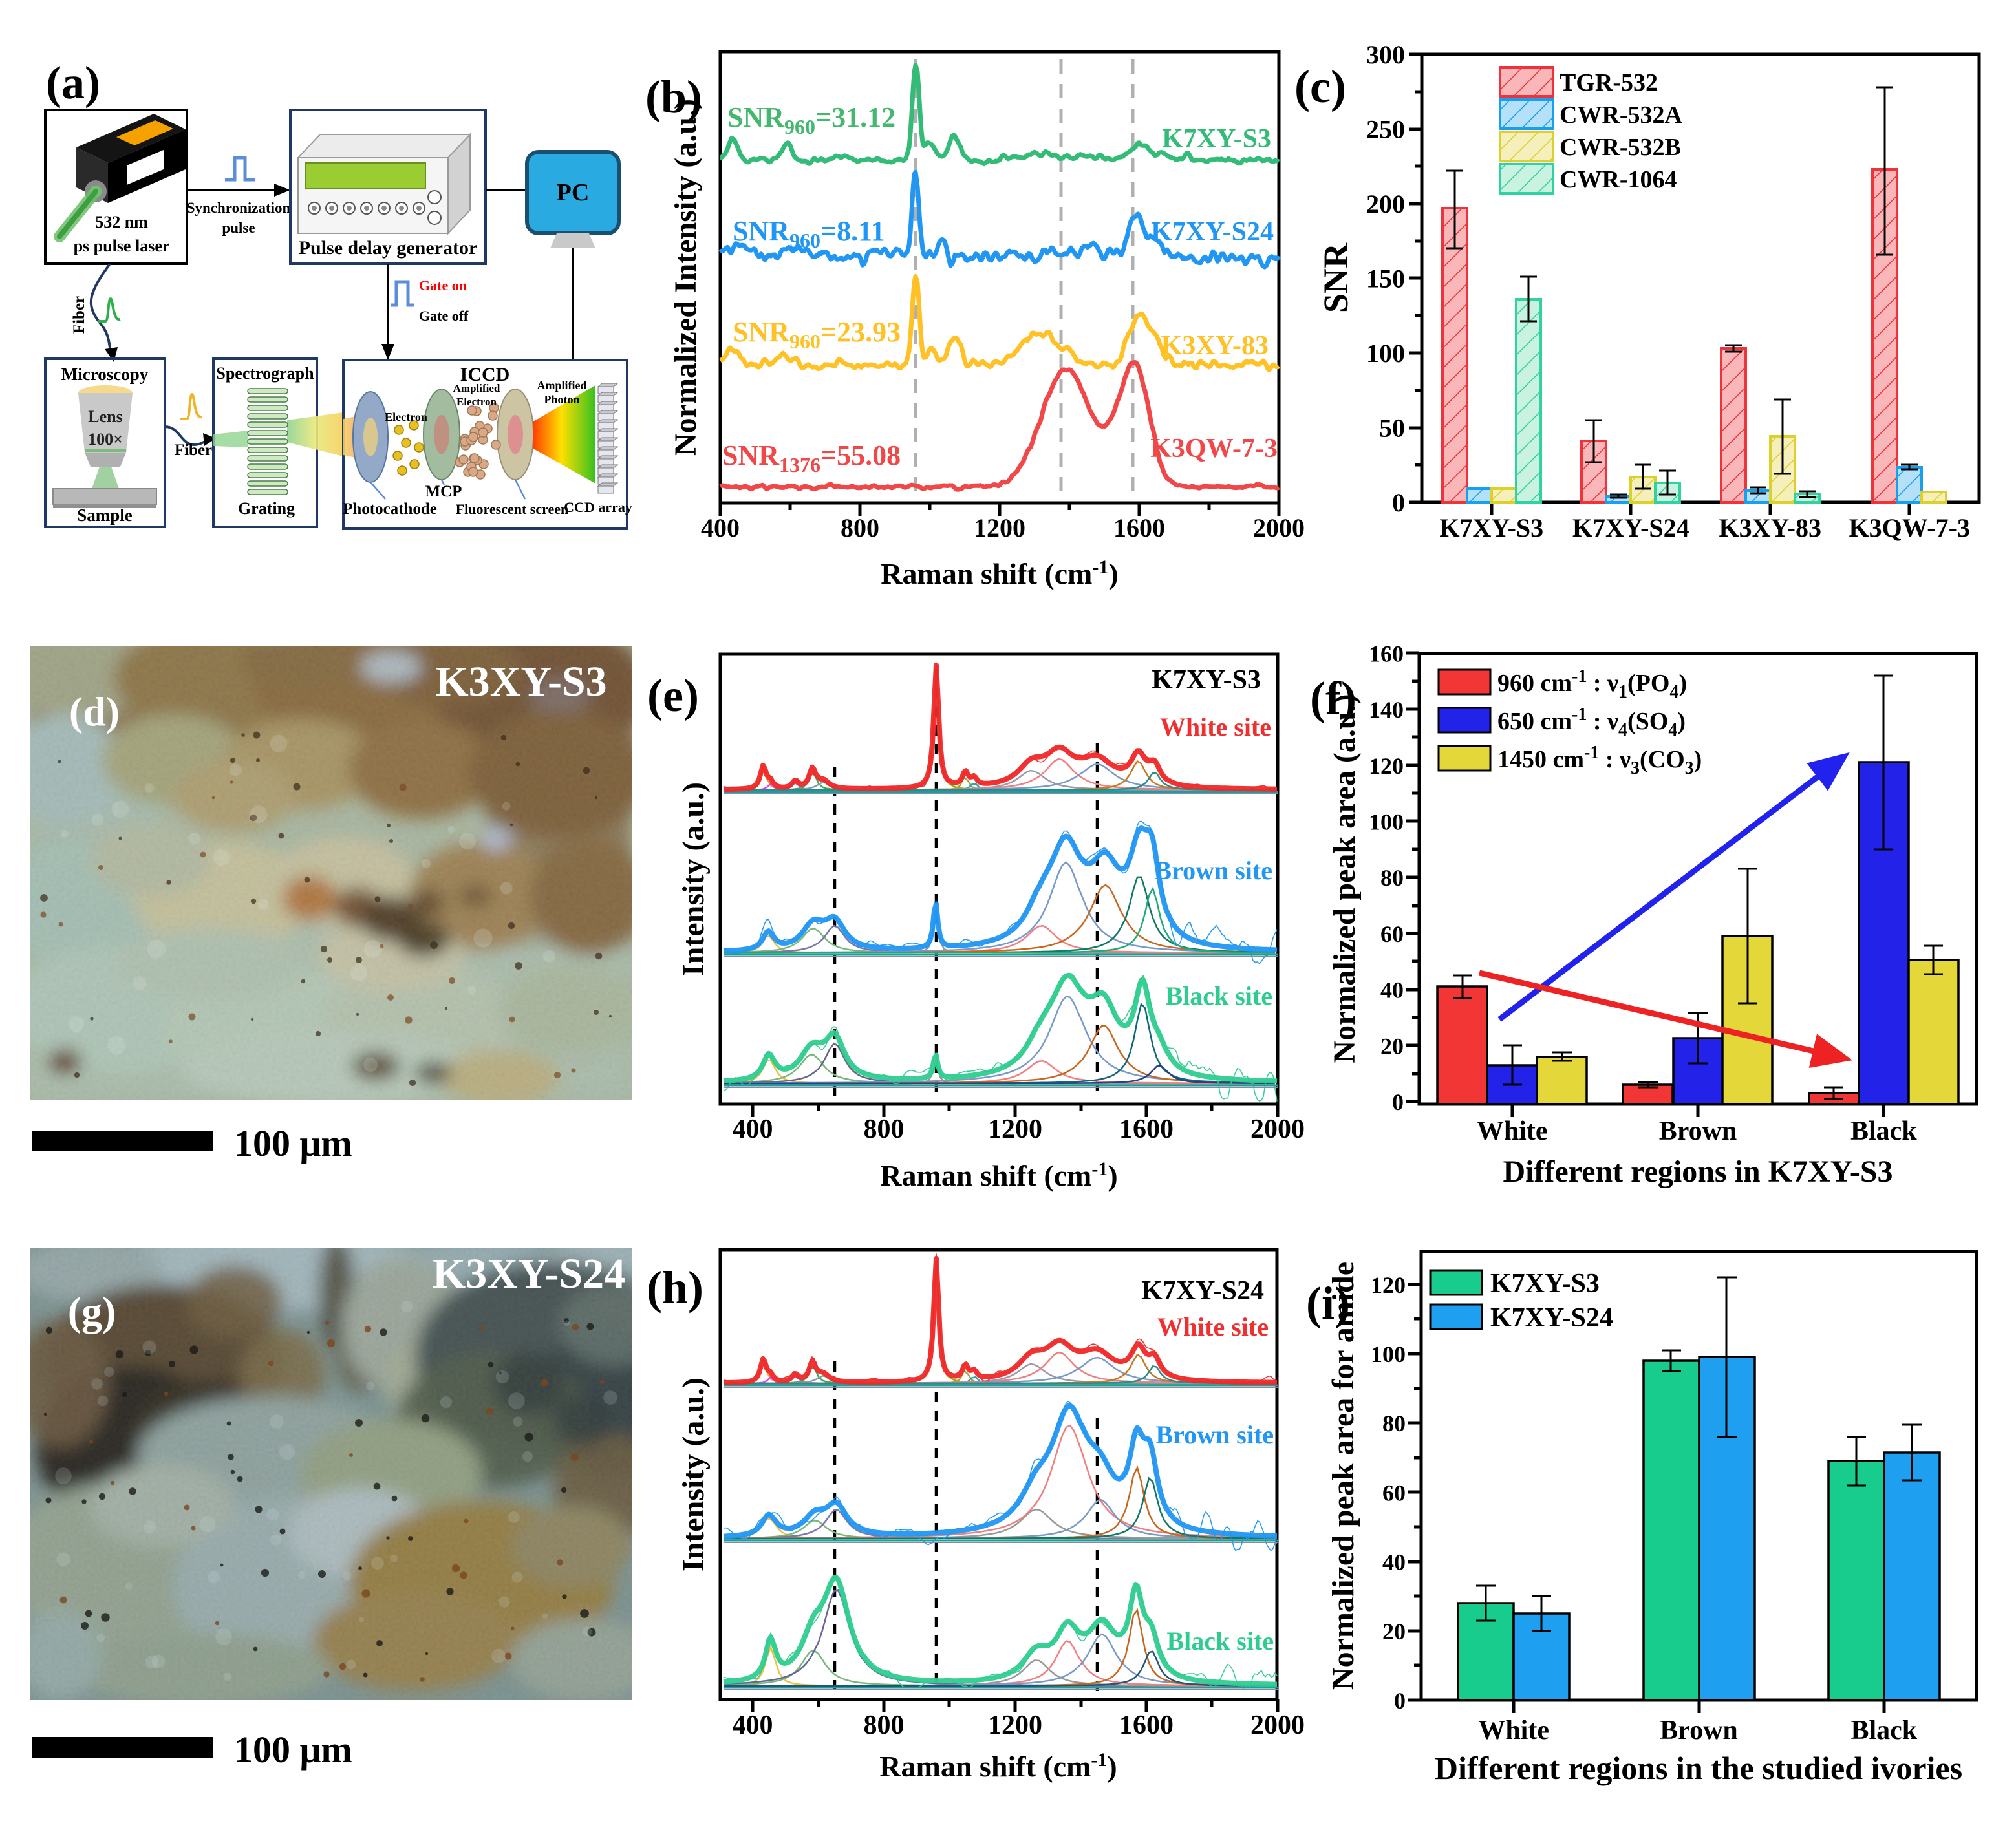 The height and width of the screenshot is (1832, 2016). What do you see at coordinates (443, 285) in the screenshot?
I see `svg-text: Gate on` at bounding box center [443, 285].